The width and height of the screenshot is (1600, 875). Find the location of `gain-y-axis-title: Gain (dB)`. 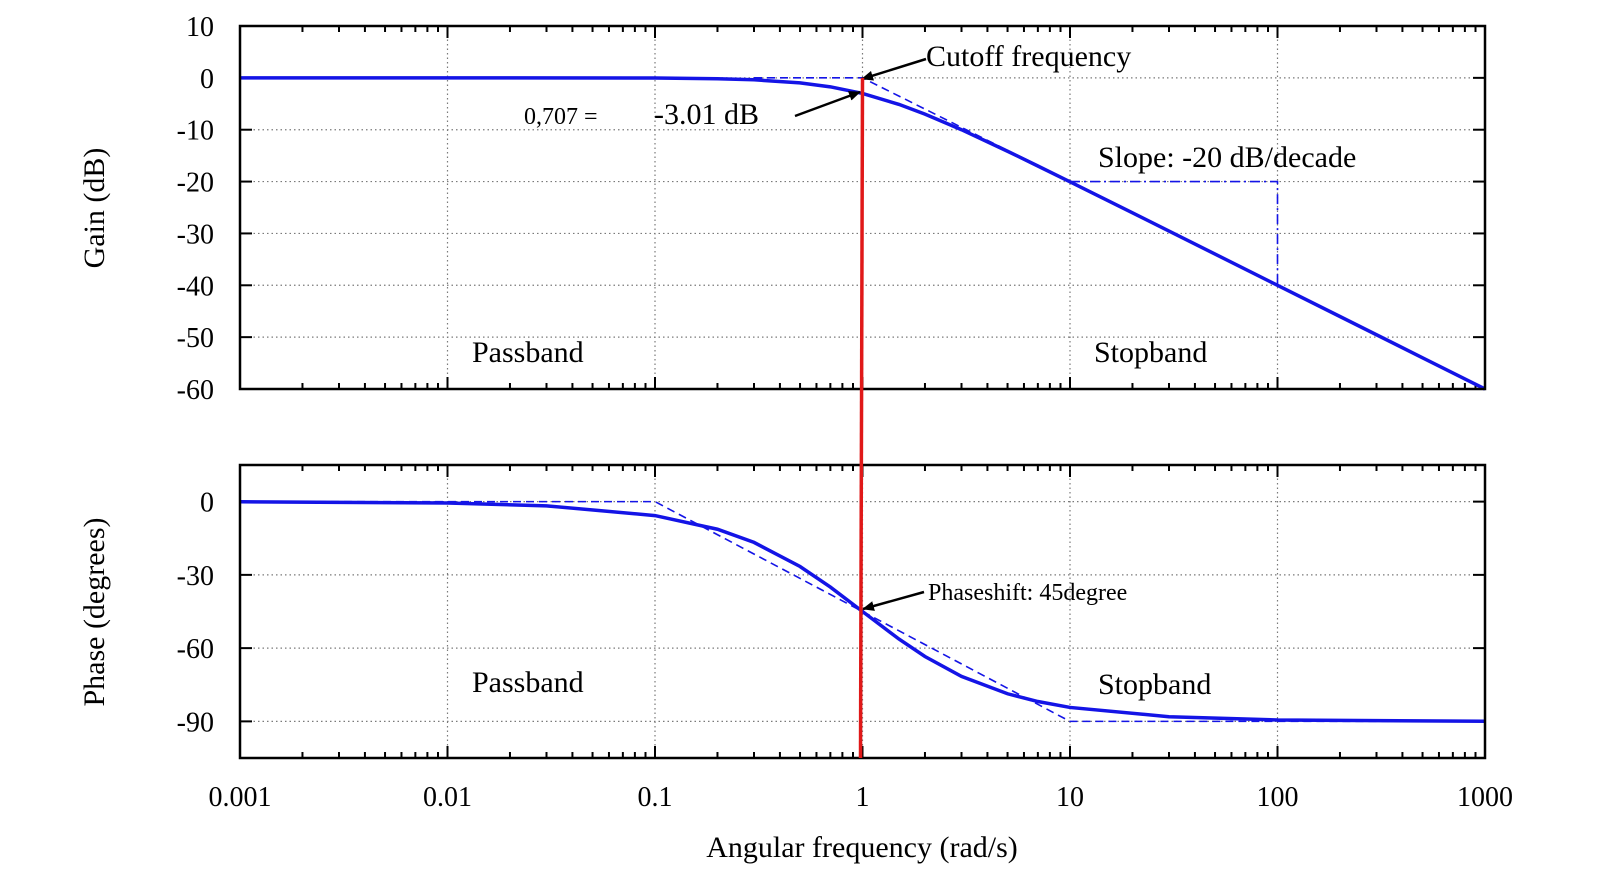

gain-y-axis-title: Gain (dB) is located at coordinates (94, 208).